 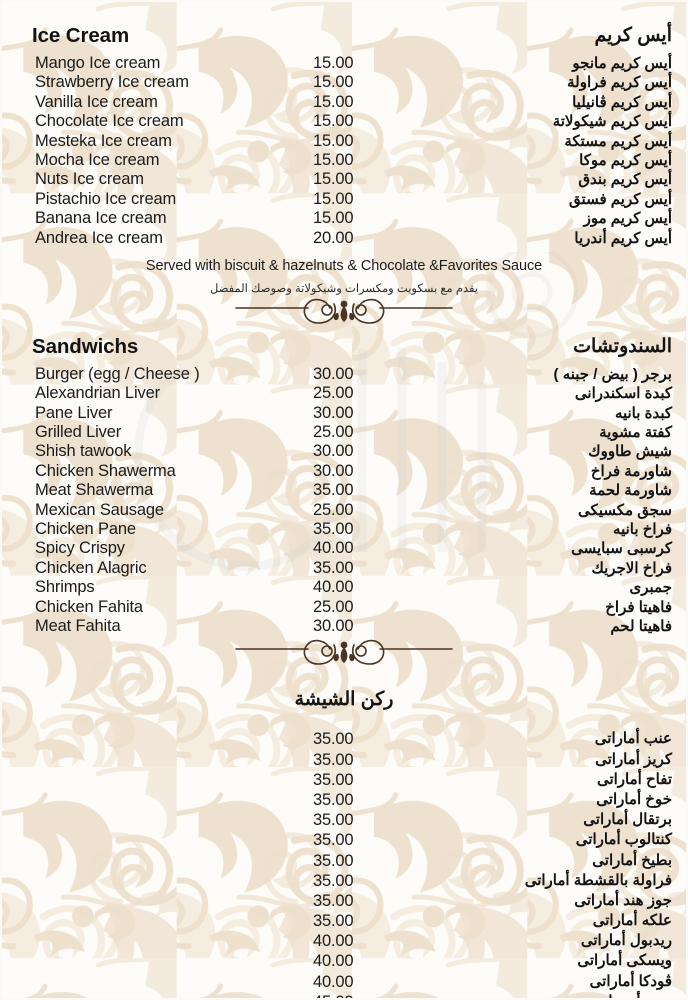 What do you see at coordinates (112, 82) in the screenshot?
I see `item-name-en: Strawberry Ice cream` at bounding box center [112, 82].